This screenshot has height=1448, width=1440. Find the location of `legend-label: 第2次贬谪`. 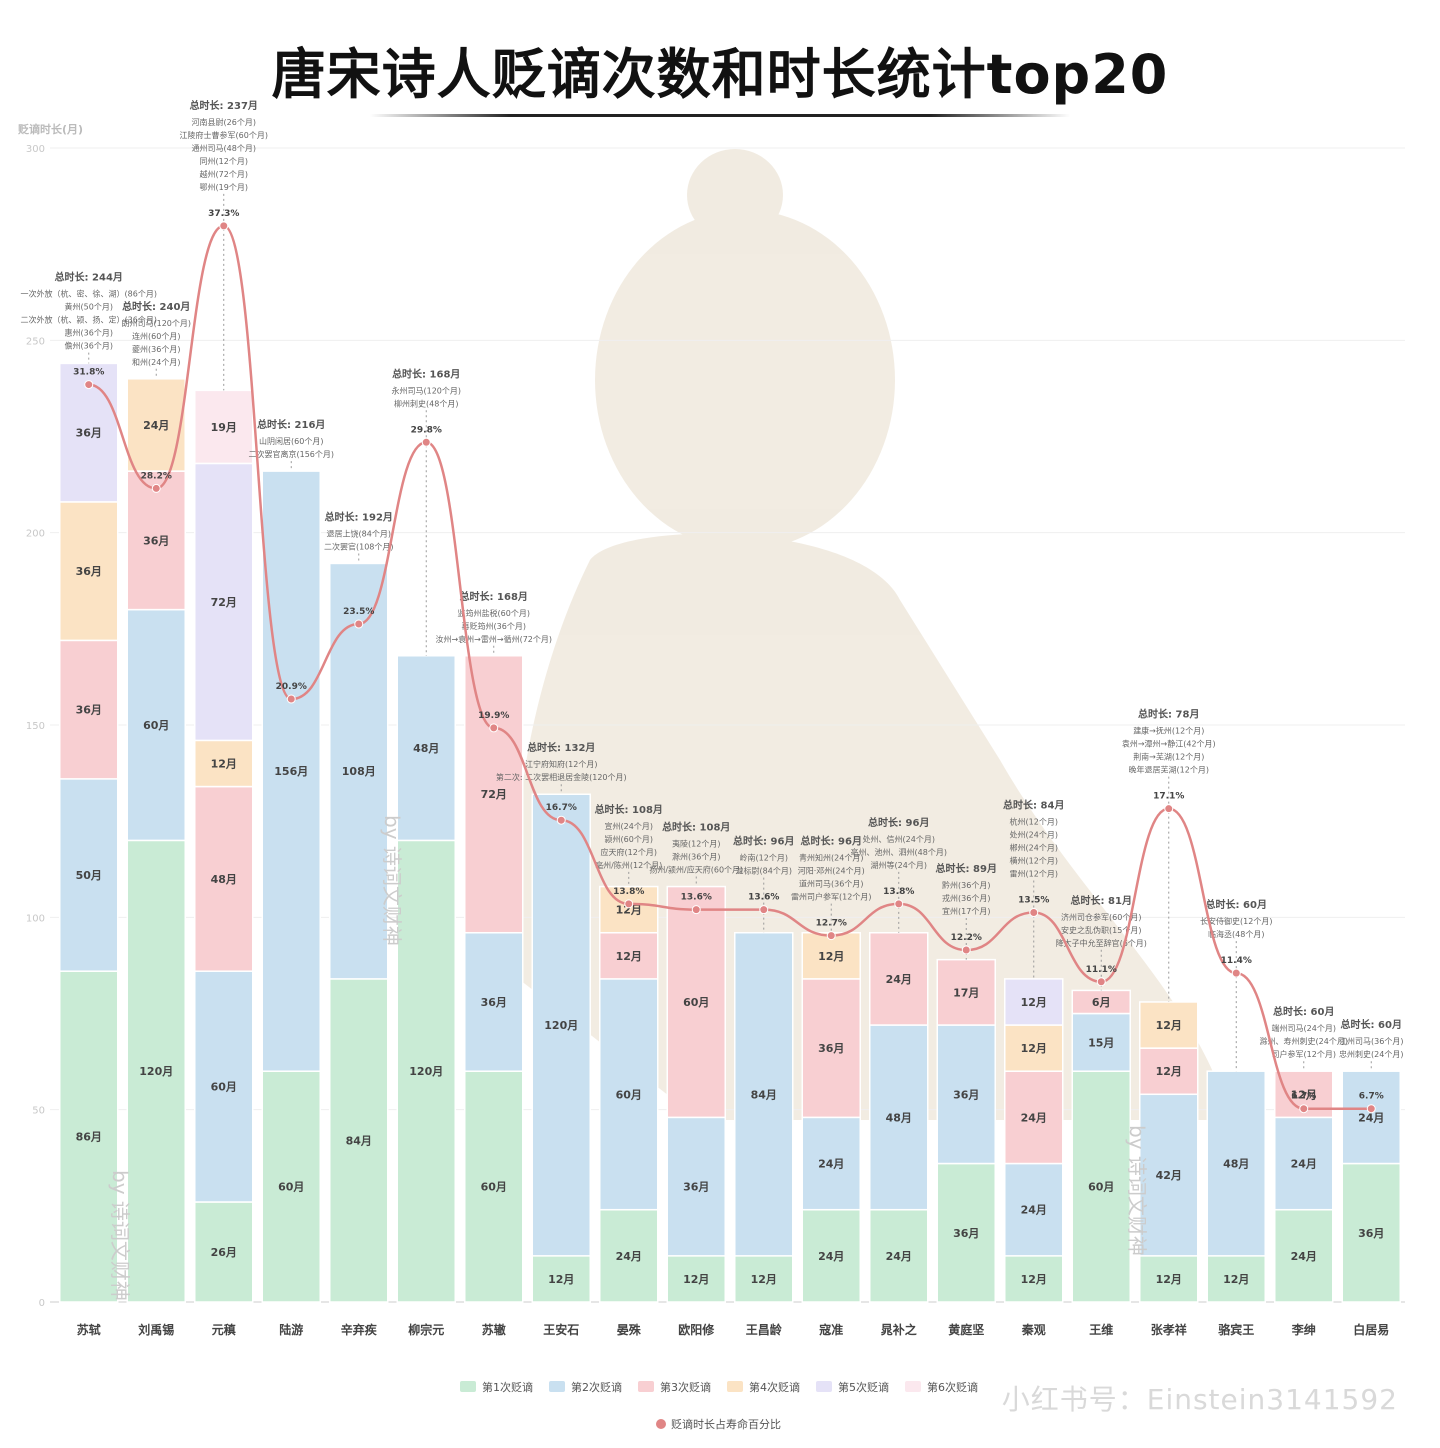

legend-label: 第2次贬谪 is located at coordinates (596, 1387).